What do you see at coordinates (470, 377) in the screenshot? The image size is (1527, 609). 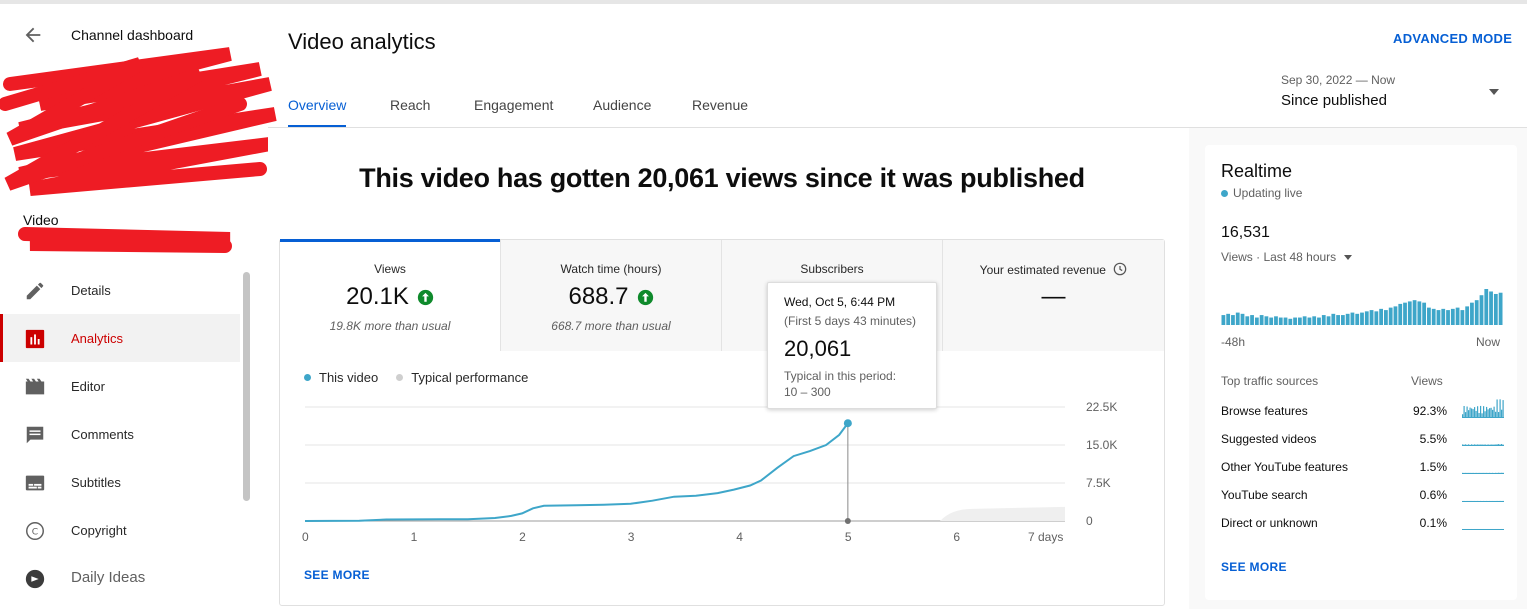 I see `legend-label: Typical performance` at bounding box center [470, 377].